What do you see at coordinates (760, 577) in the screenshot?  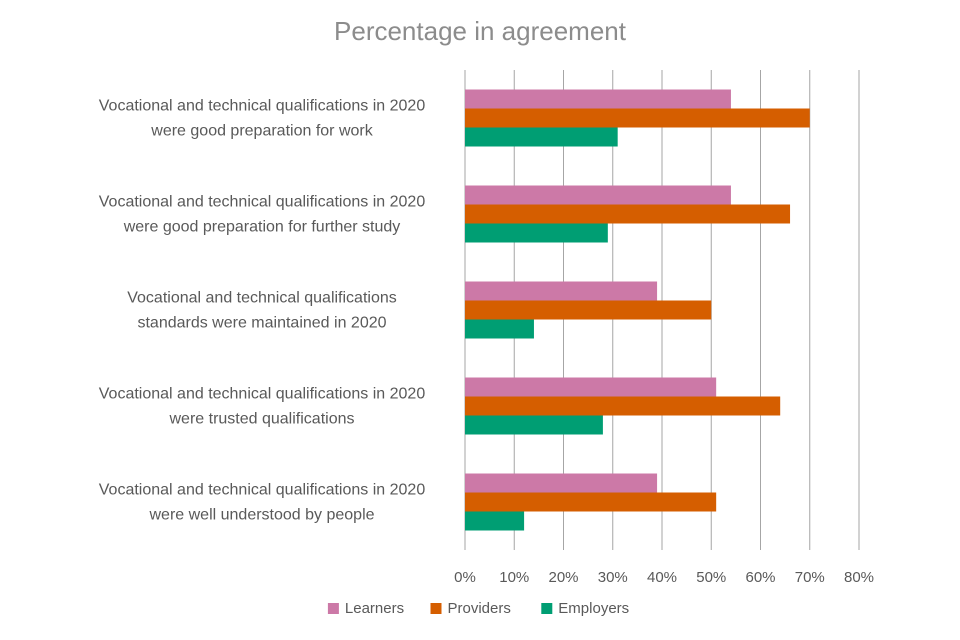 I see `x-tick-label: 60%` at bounding box center [760, 577].